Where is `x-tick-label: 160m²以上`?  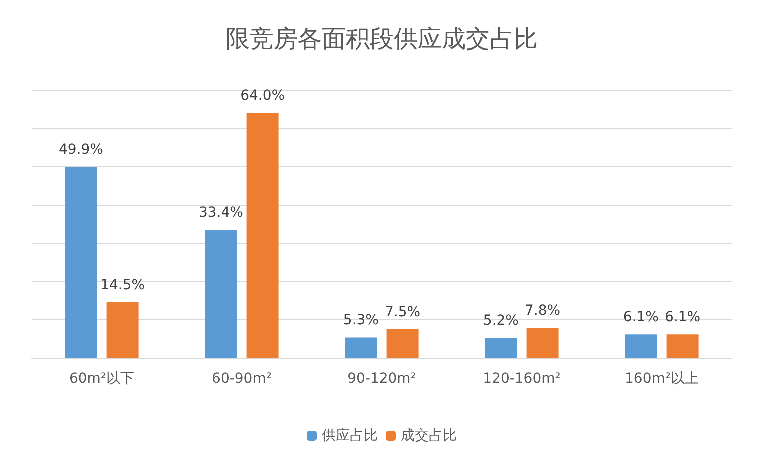
x-tick-label: 160m²以上 is located at coordinates (662, 379).